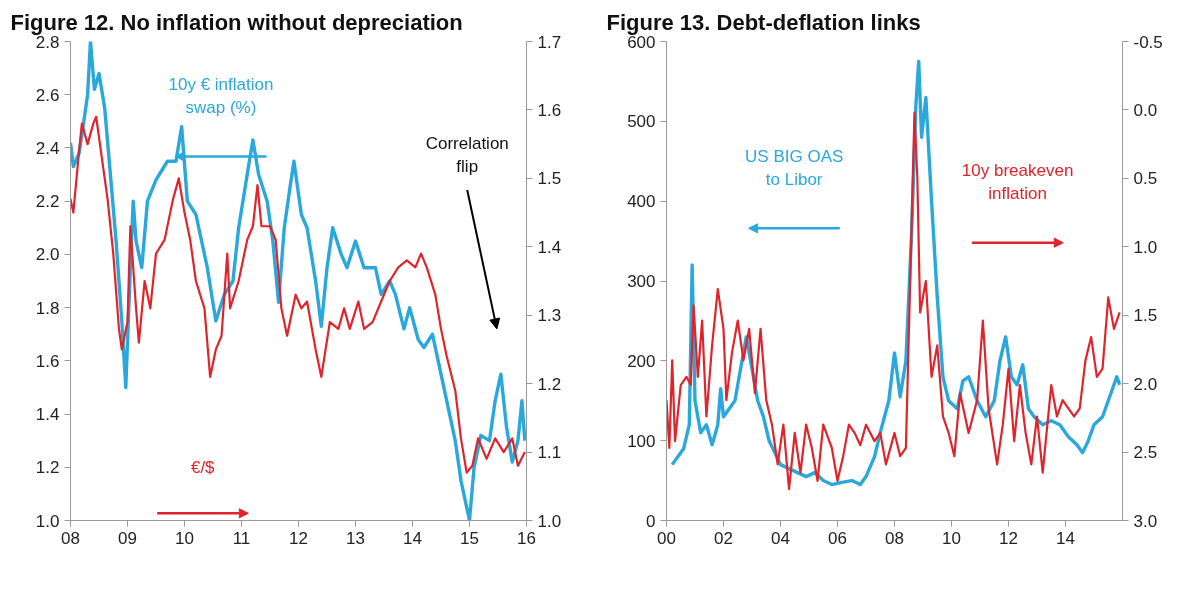 This screenshot has width=1200, height=610. Describe the element at coordinates (641, 202) in the screenshot. I see `y-tick-label: 400` at that location.